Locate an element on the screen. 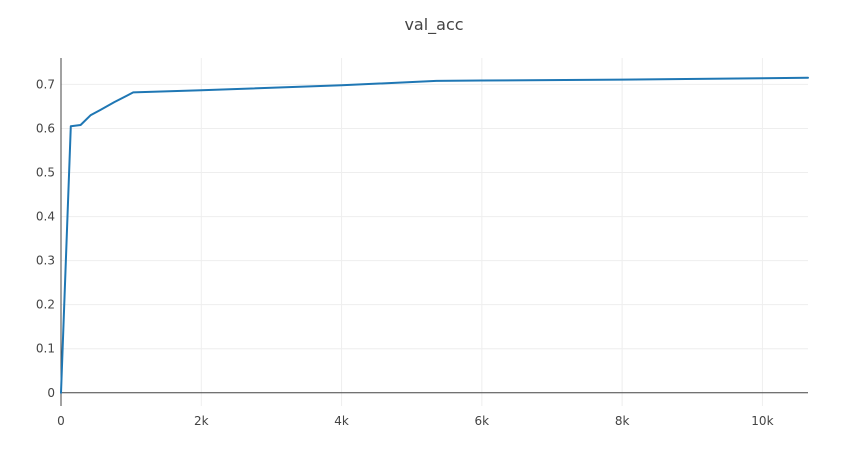 The height and width of the screenshot is (471, 868). y-tick-label: 0.6 is located at coordinates (45, 128).